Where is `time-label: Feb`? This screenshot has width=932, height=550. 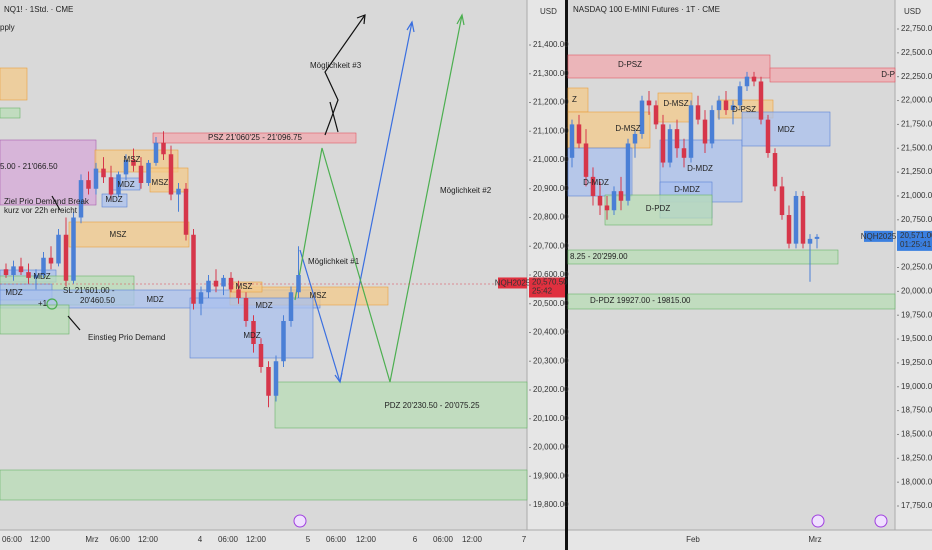 time-label: Feb is located at coordinates (693, 539).